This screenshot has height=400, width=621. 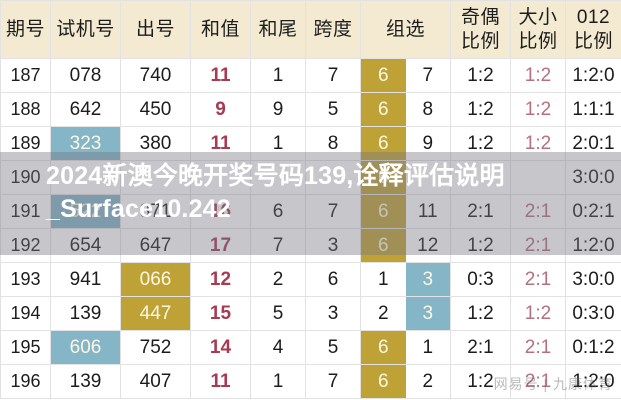 What do you see at coordinates (310, 211) in the screenshot?
I see `table-row: 191 522 871 16 6 7 6 11 2:1 2:1 0:2:1` at bounding box center [310, 211].